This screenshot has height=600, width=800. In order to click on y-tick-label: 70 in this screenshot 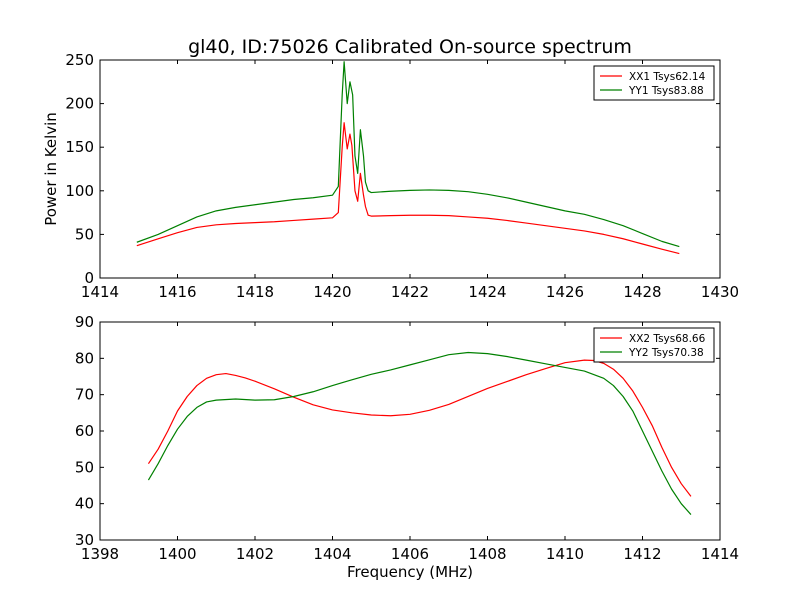, I will do `click(84, 395)`.